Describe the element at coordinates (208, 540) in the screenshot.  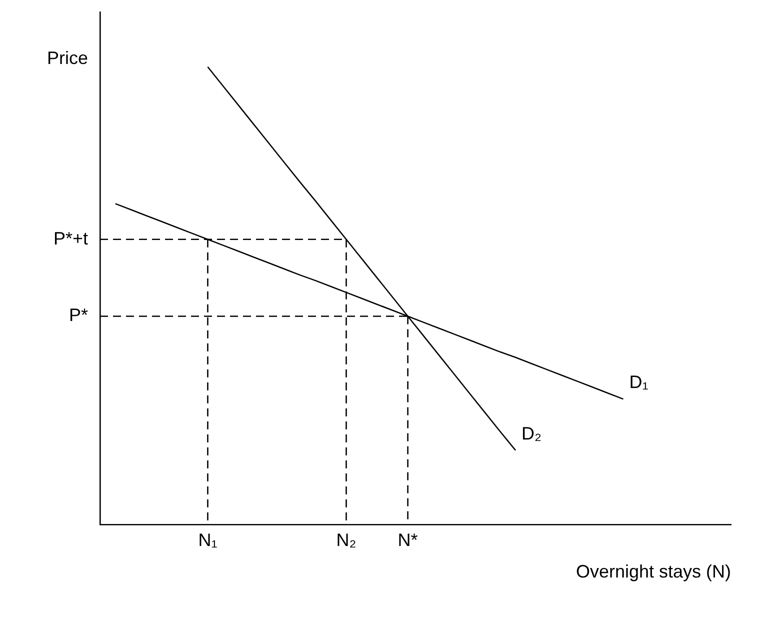
I see `x-tick-label: N₁` at that location.